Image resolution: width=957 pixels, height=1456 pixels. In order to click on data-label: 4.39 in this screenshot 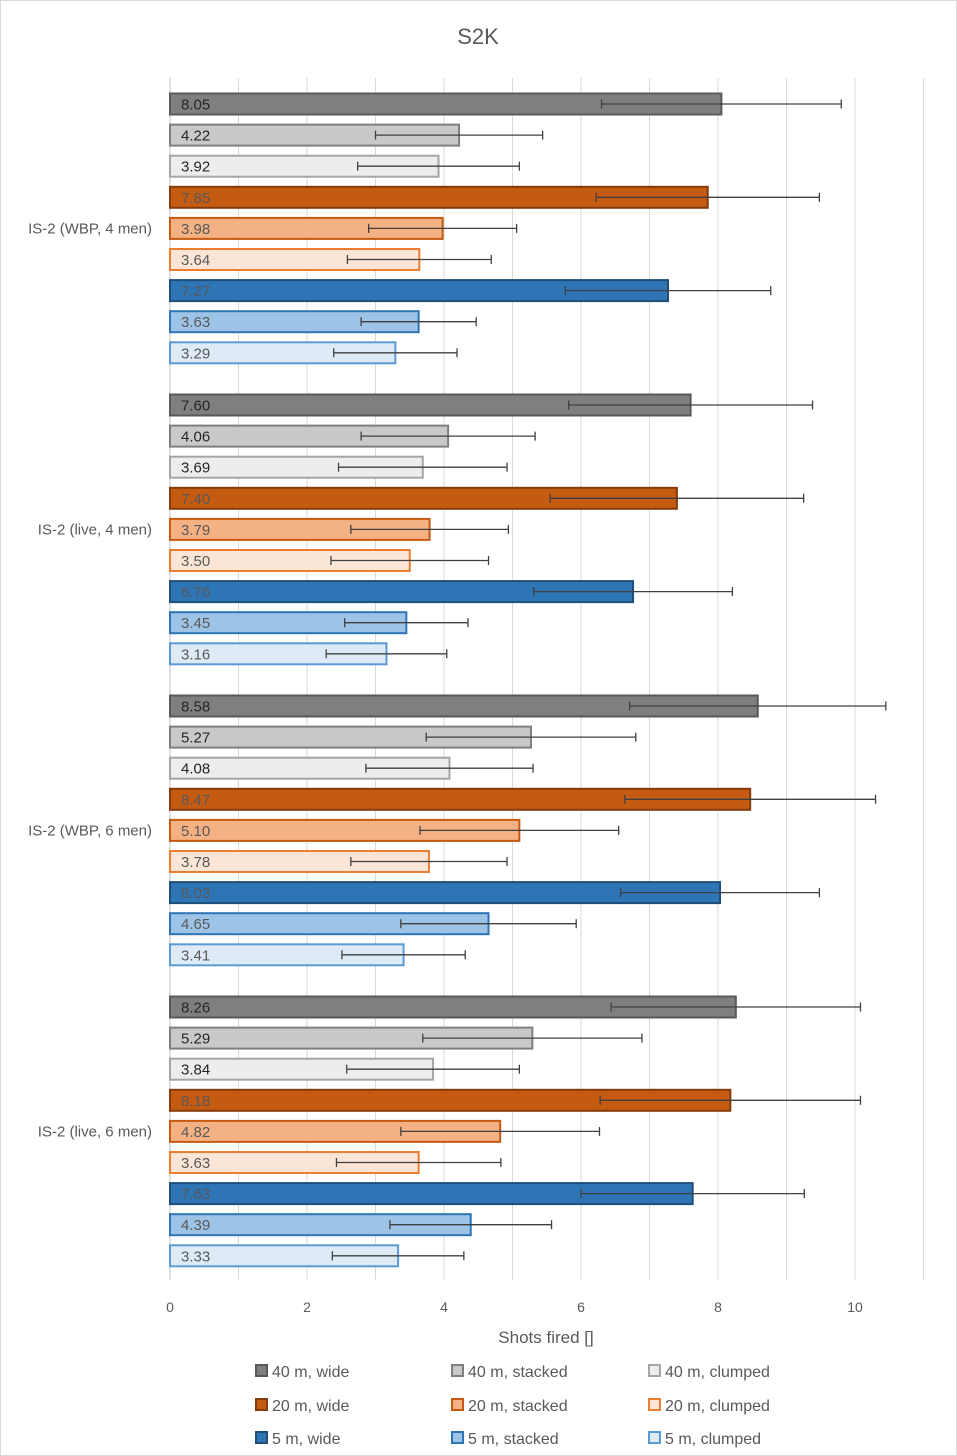, I will do `click(195, 1225)`.